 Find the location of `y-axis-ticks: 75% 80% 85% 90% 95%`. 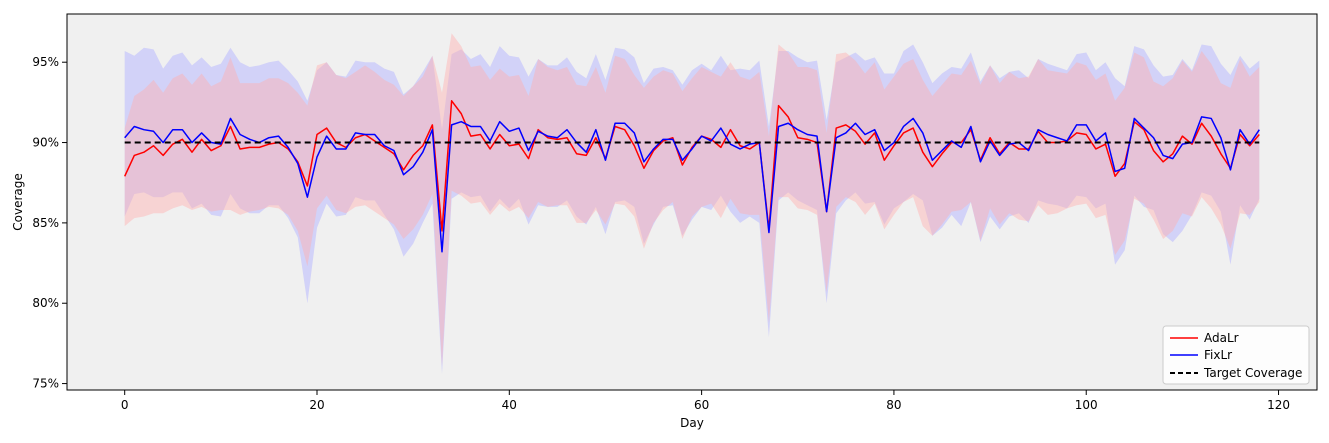

y-axis-ticks: 75% 80% 85% 90% 95% is located at coordinates (49, 223).